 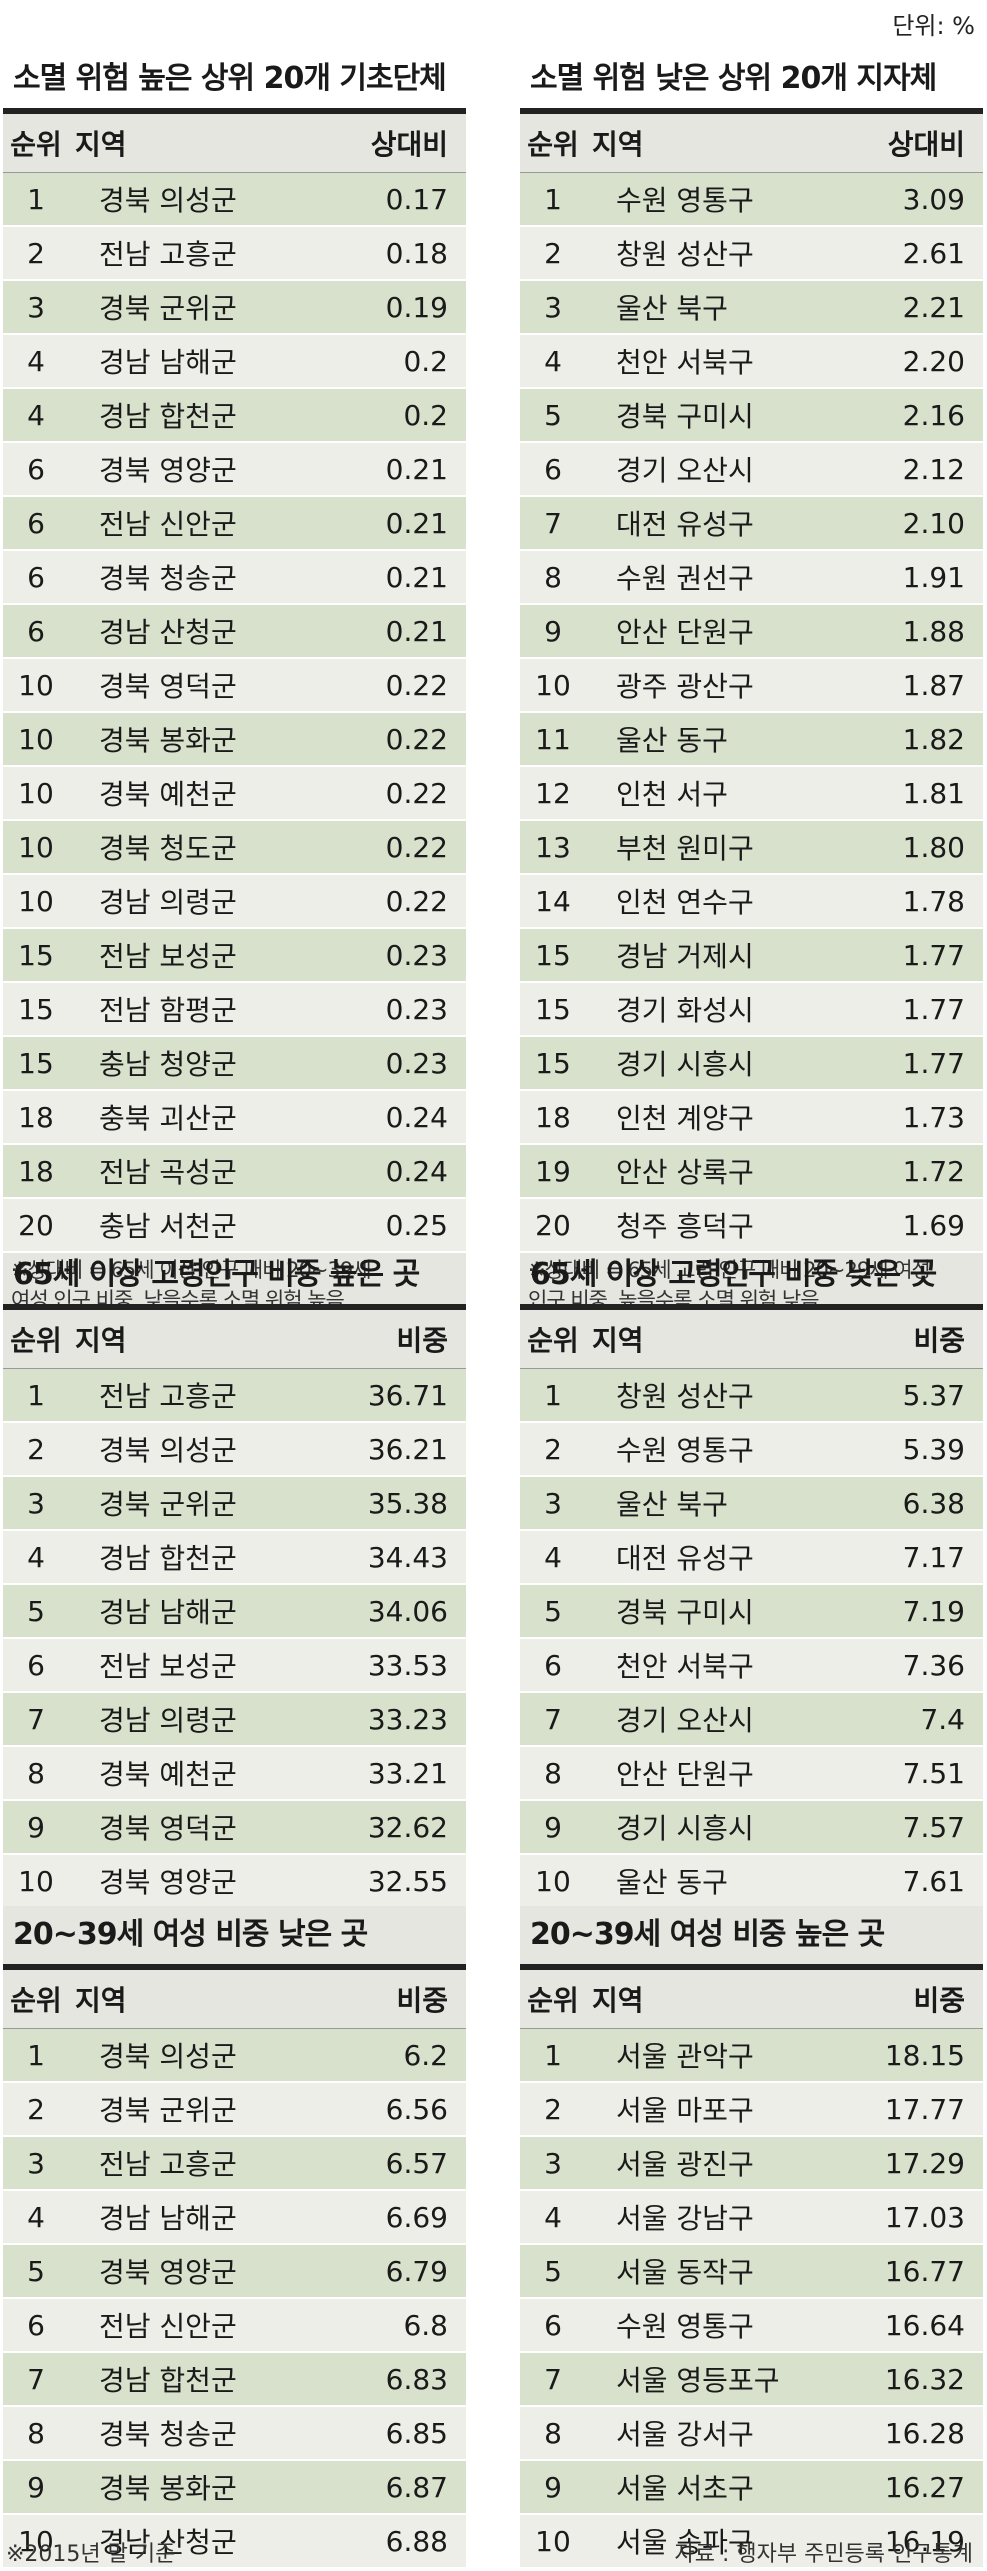 What do you see at coordinates (933, 1449) in the screenshot?
I see `row-value: 5.39` at bounding box center [933, 1449].